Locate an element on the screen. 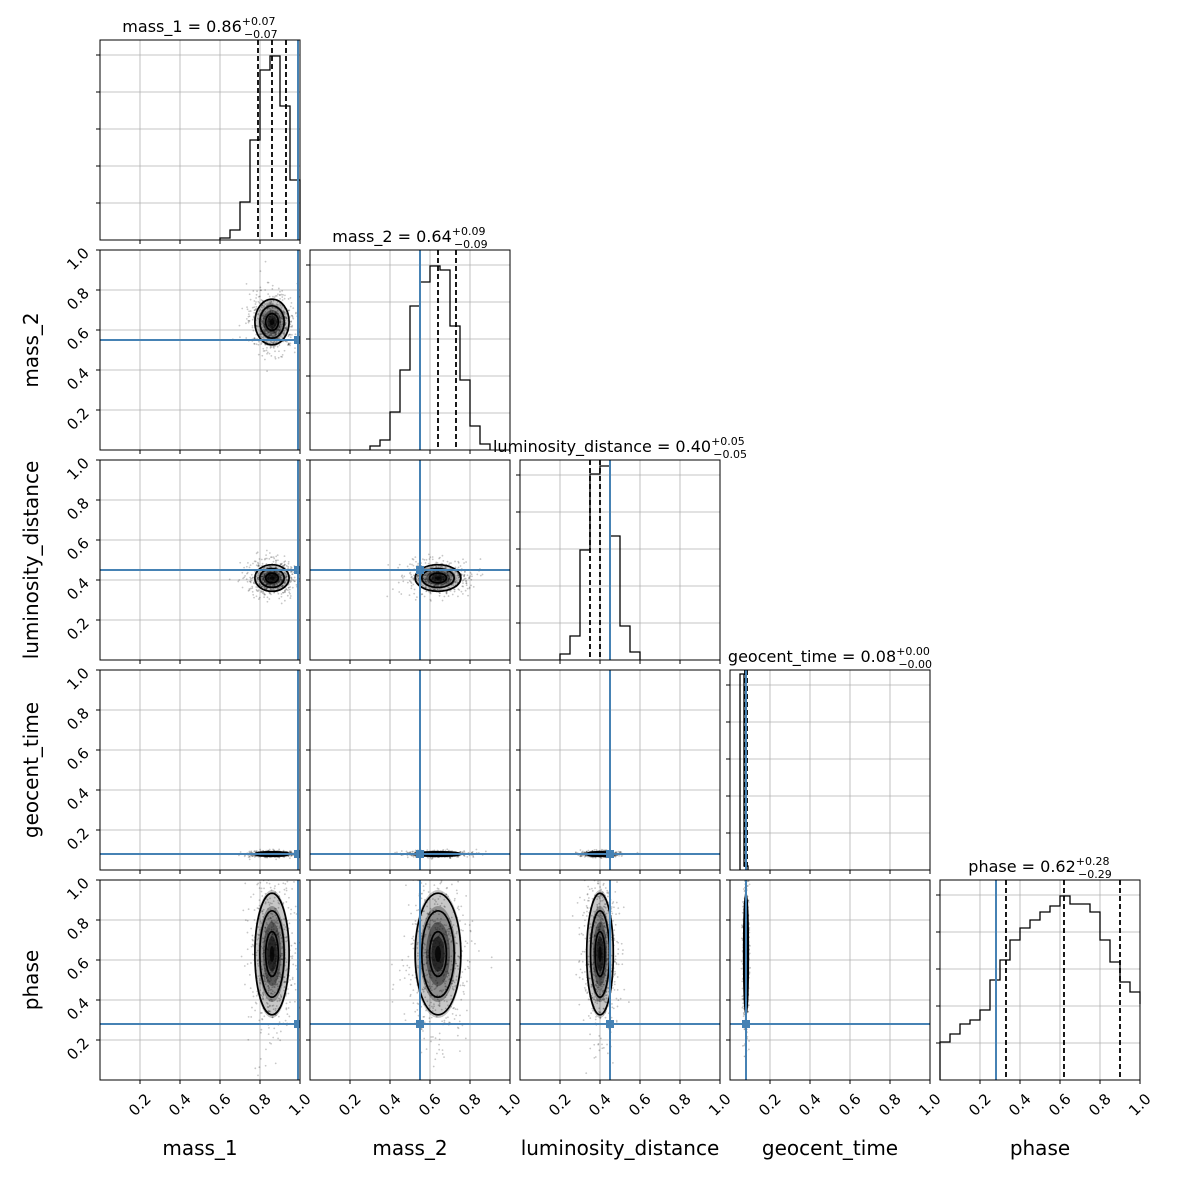 The height and width of the screenshot is (1180, 1180). axes-frame is located at coordinates (200, 140).